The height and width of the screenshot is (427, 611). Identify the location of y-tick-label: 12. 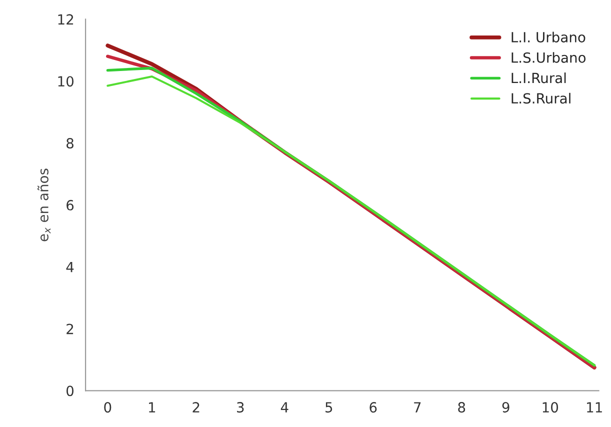
(66, 19).